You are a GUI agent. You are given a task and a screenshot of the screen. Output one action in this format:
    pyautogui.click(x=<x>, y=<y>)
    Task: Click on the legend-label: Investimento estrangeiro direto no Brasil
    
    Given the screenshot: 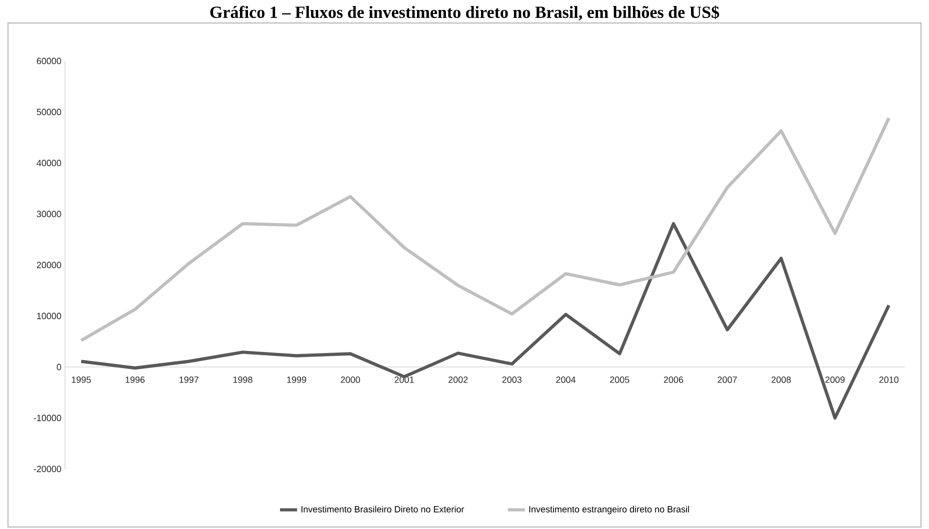 What is the action you would take?
    pyautogui.click(x=609, y=510)
    